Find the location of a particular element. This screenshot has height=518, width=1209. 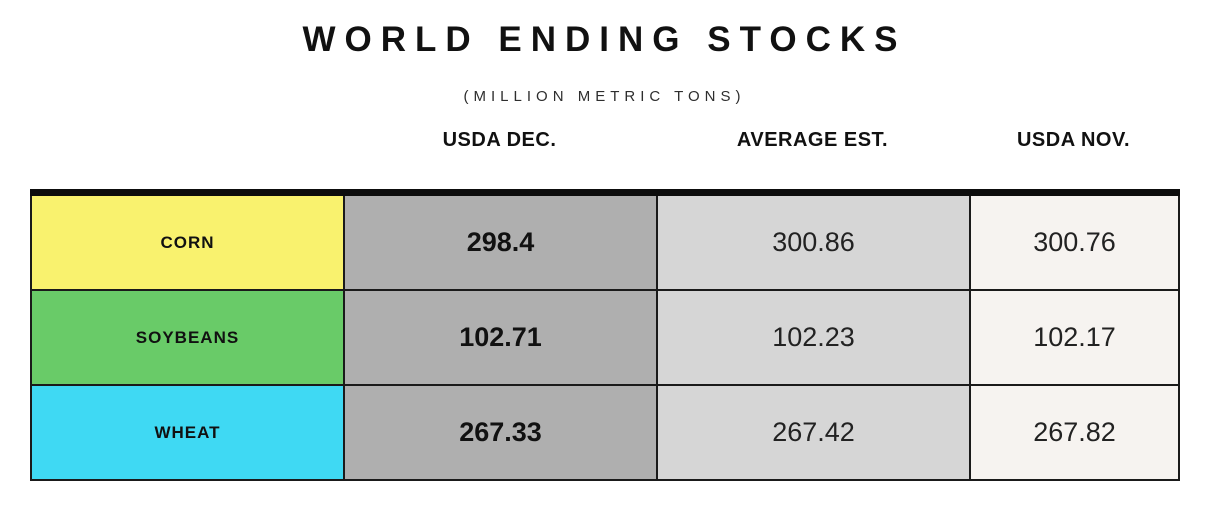

corn-label-cell: CORN is located at coordinates (187, 241).